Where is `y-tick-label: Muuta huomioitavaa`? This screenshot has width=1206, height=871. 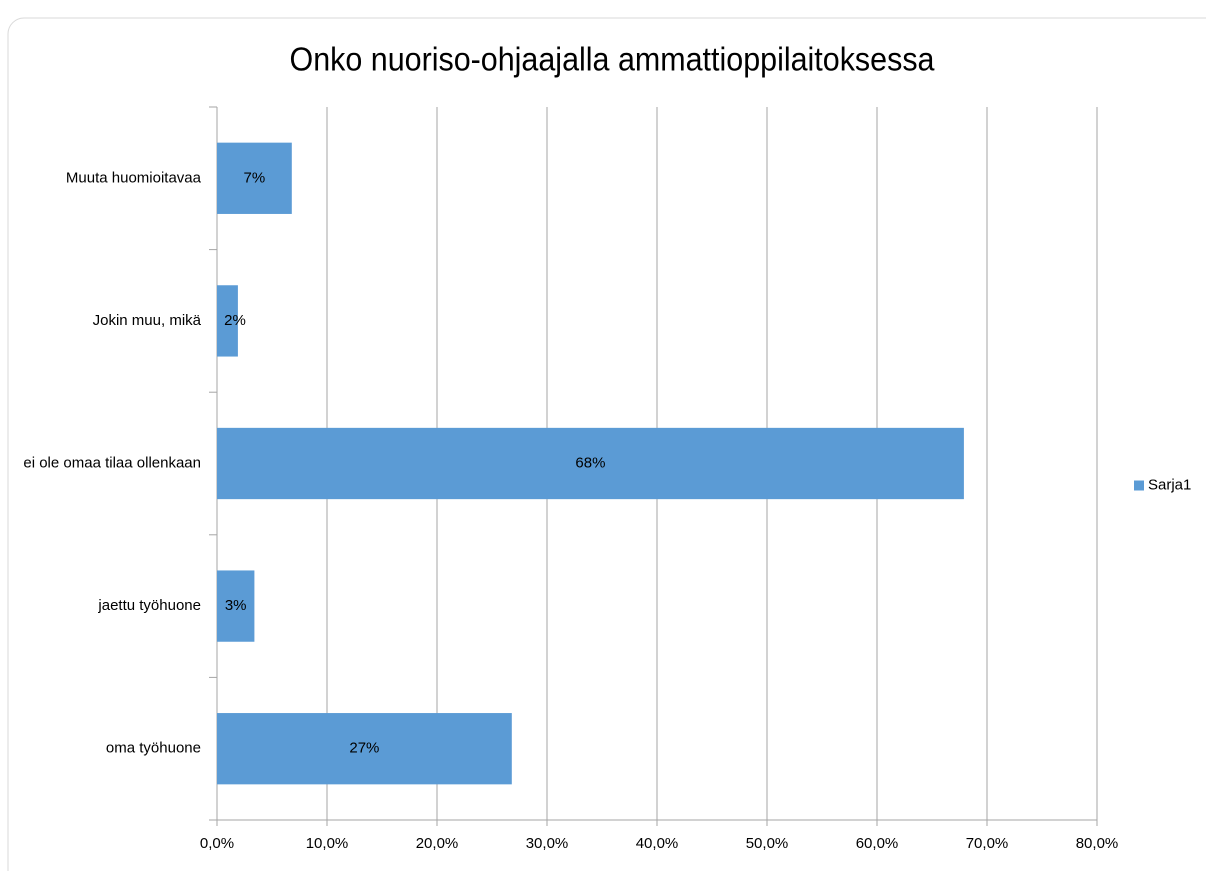 y-tick-label: Muuta huomioitavaa is located at coordinates (134, 177).